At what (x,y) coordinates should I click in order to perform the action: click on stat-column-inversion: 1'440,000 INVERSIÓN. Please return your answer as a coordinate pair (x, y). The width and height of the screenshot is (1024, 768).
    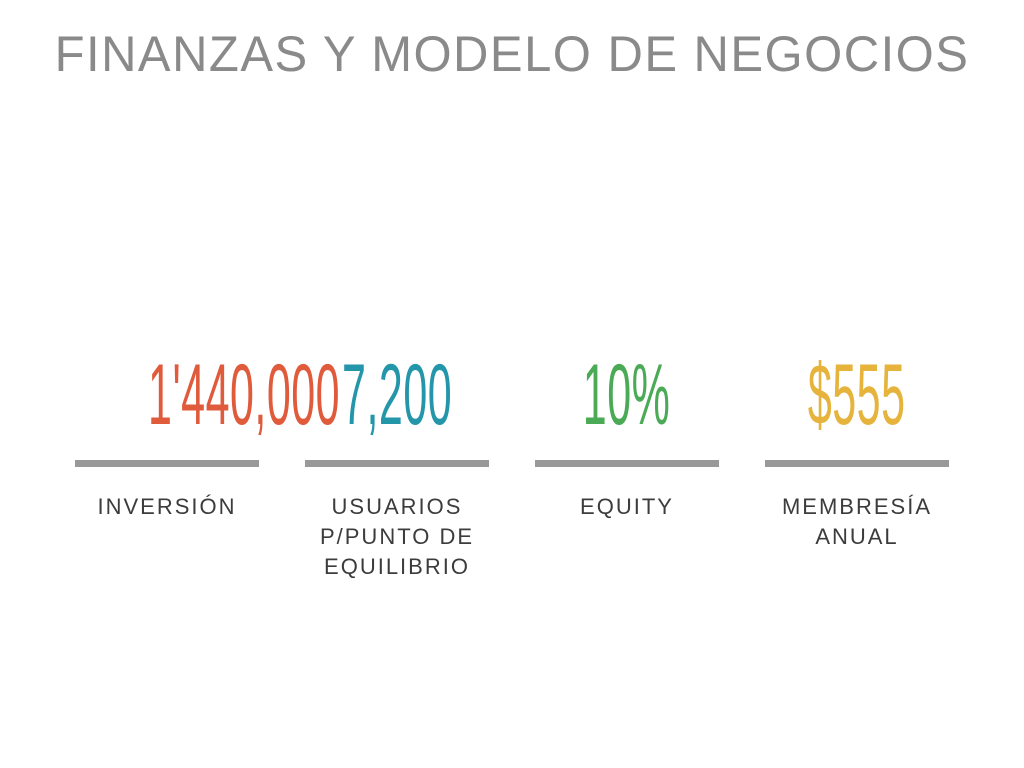
    Looking at the image, I should click on (196, 467).